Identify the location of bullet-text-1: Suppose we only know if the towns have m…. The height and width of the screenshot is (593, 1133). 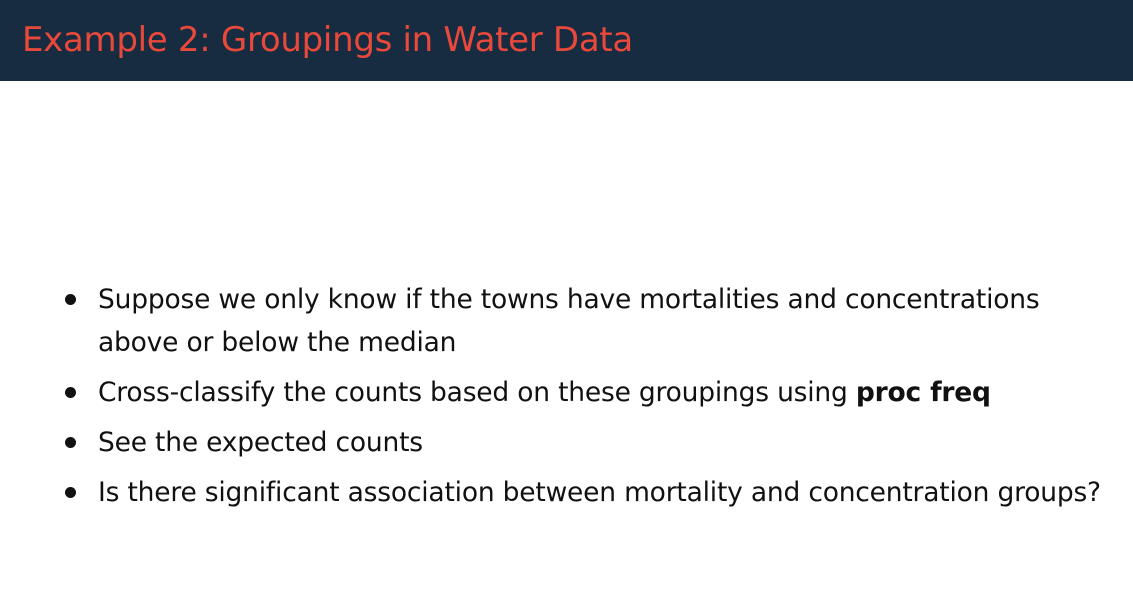
(569, 321).